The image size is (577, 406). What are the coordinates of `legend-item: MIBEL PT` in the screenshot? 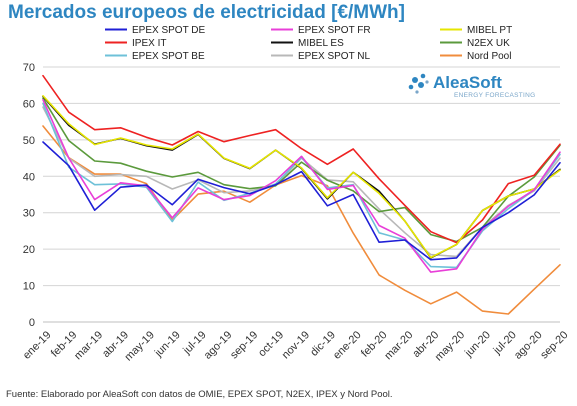 It's located at (476, 30).